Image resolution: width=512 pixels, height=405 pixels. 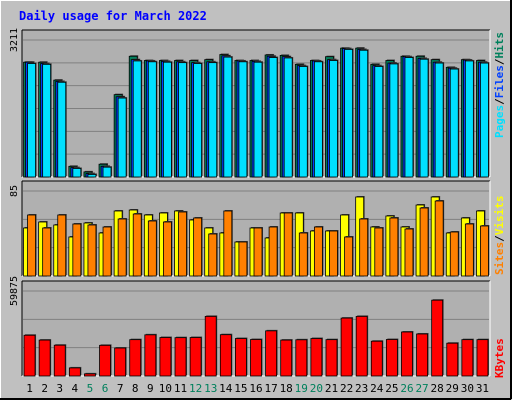 What do you see at coordinates (195, 388) in the screenshot?
I see `x-tick-label-12: 12` at bounding box center [195, 388].